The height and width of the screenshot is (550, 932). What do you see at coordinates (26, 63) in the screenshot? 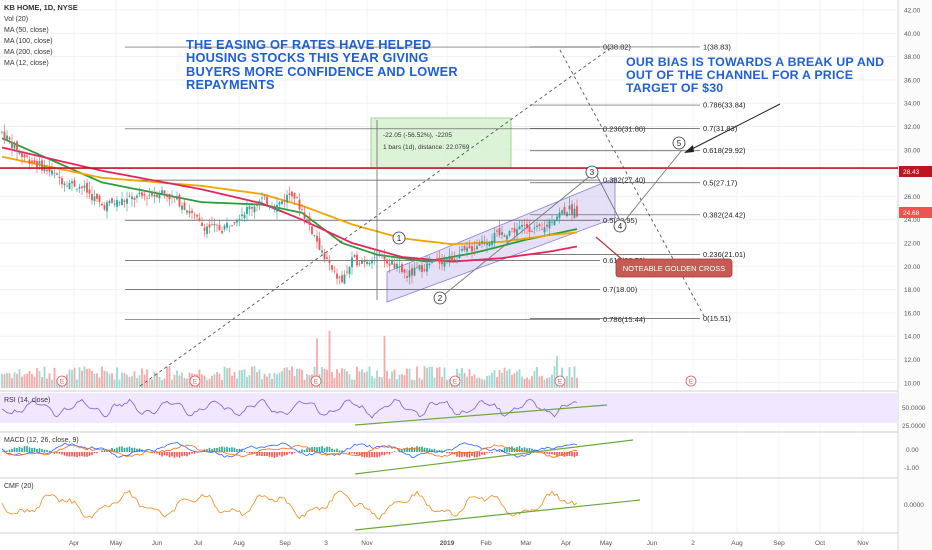
I see `indicator-ma12: MA (12, close)` at bounding box center [26, 63].